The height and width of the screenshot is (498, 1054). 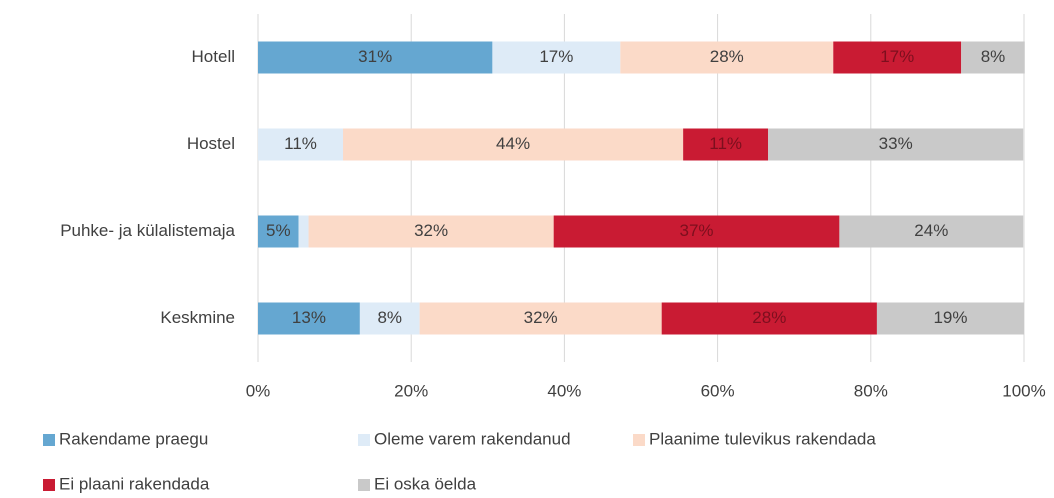 I want to click on legend-label: Ei plaani rakendada, so click(x=134, y=483).